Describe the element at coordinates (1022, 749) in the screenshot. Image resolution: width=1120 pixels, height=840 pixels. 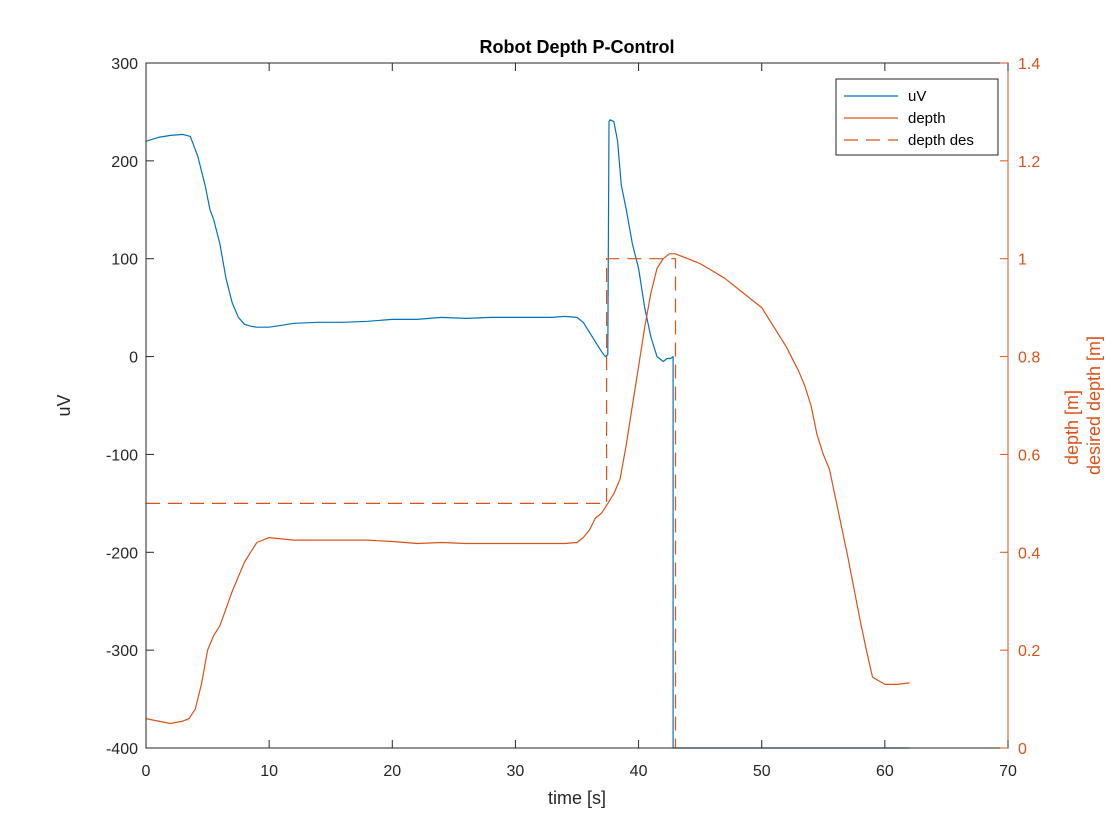
I see `y-right-tick-label: 0` at that location.